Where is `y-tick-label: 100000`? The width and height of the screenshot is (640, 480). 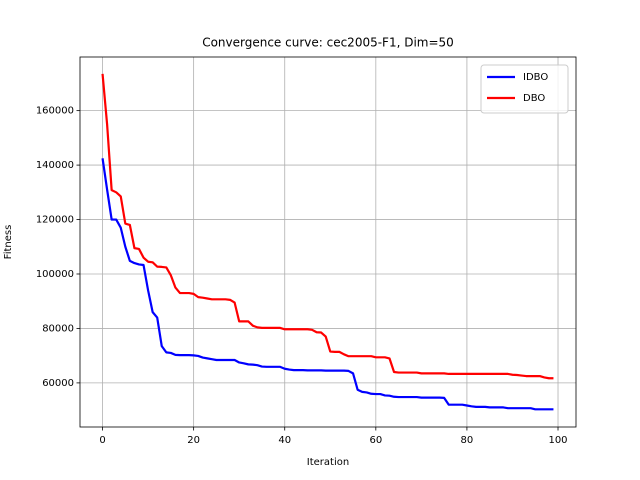
y-tick-label: 100000 is located at coordinates (55, 274).